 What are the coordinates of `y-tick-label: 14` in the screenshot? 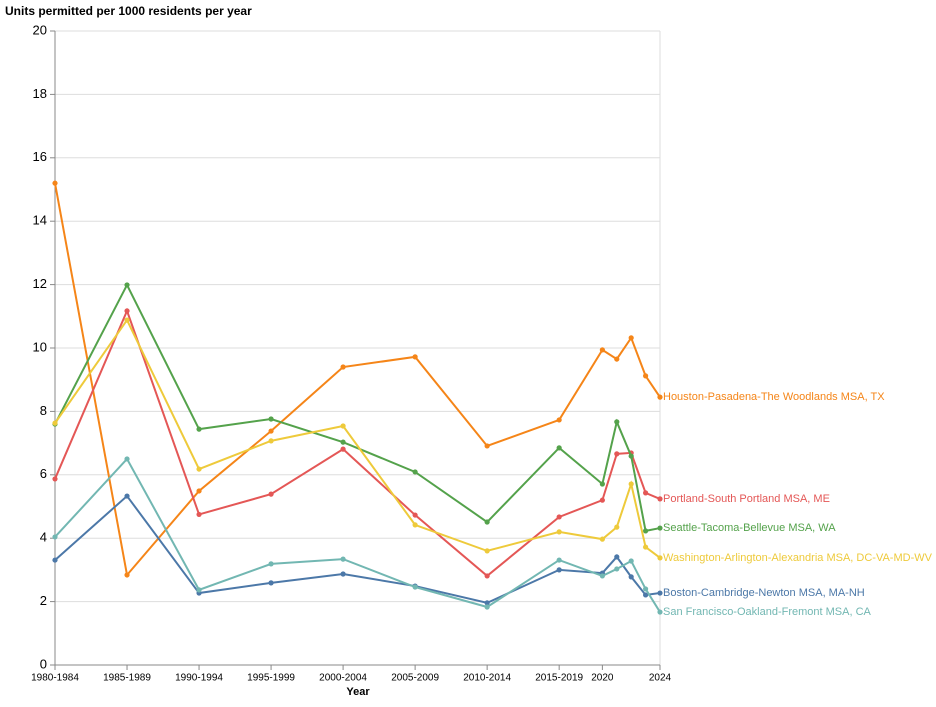 It's located at (40, 220).